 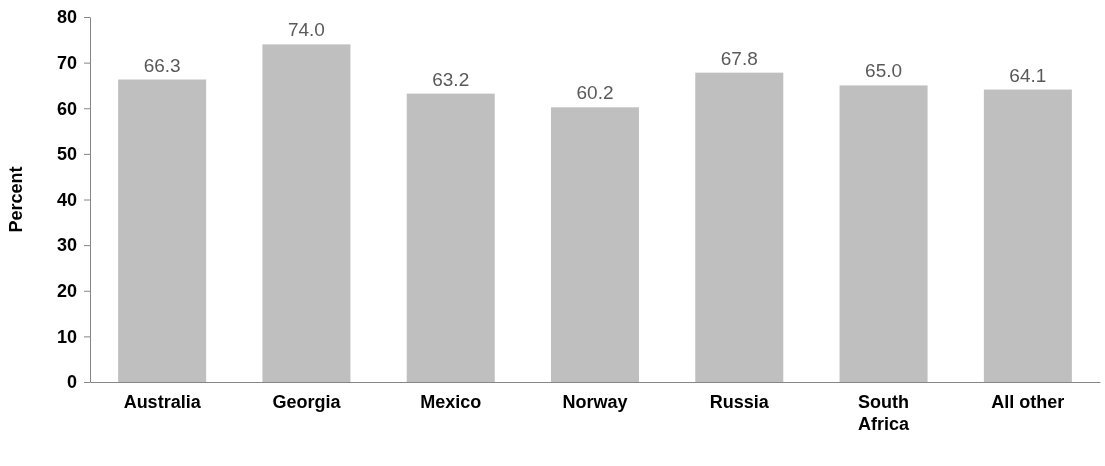 What do you see at coordinates (162, 65) in the screenshot?
I see `data-label: 66.3` at bounding box center [162, 65].